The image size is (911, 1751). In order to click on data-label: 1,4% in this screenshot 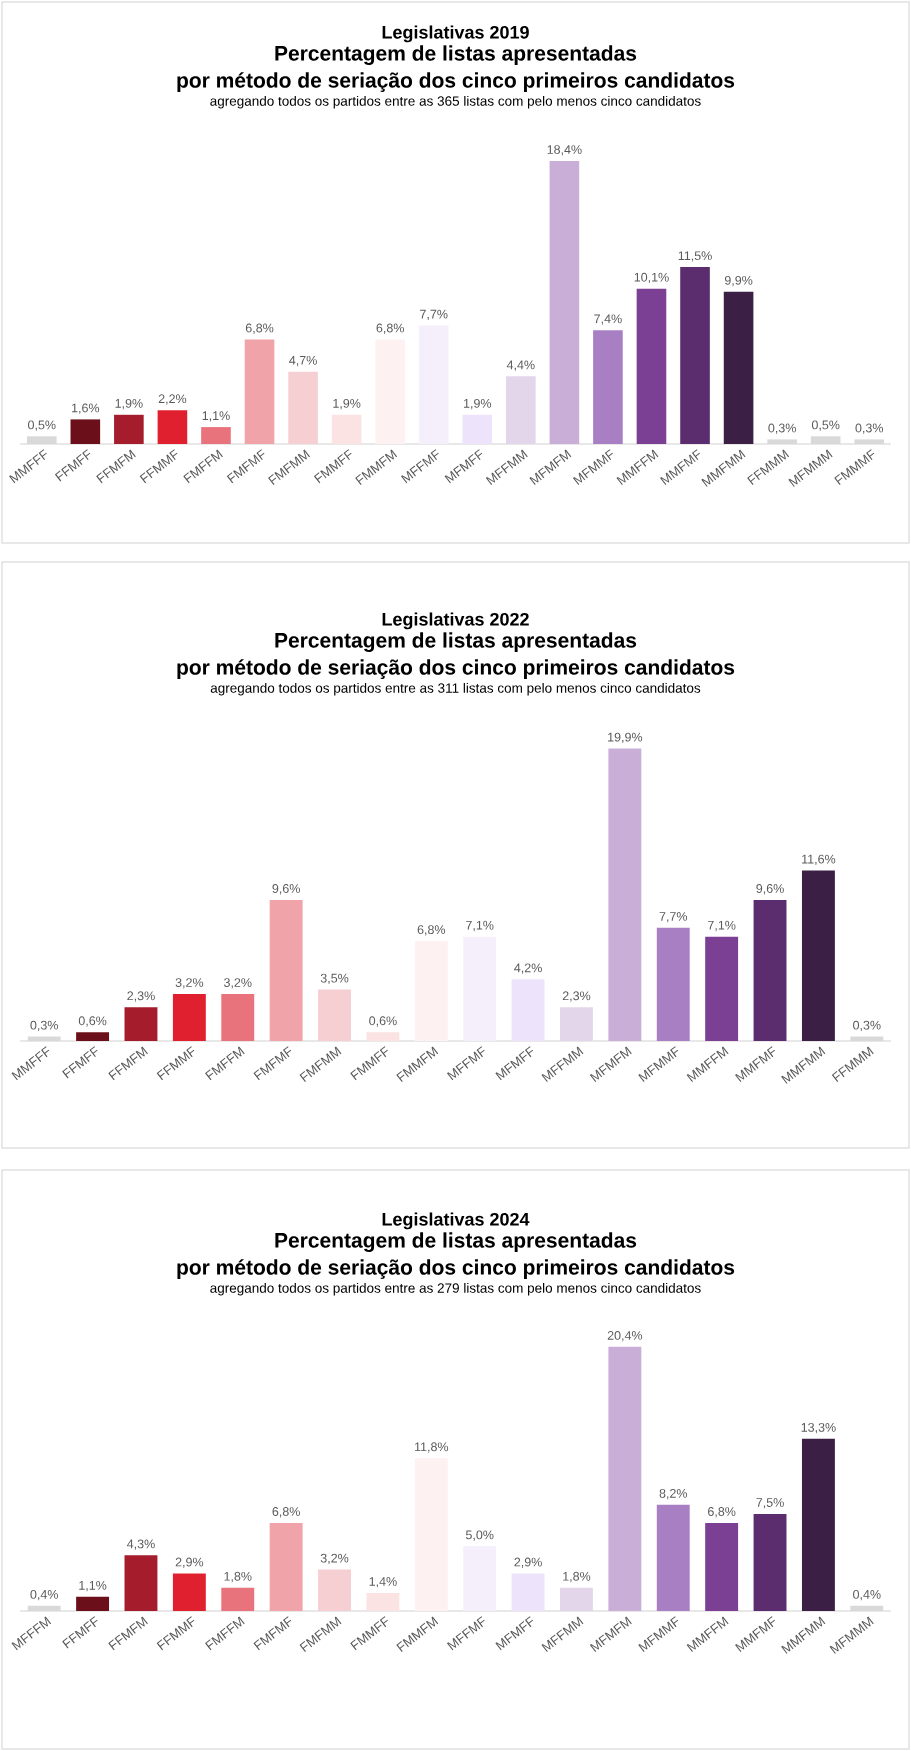, I will do `click(383, 1582)`.